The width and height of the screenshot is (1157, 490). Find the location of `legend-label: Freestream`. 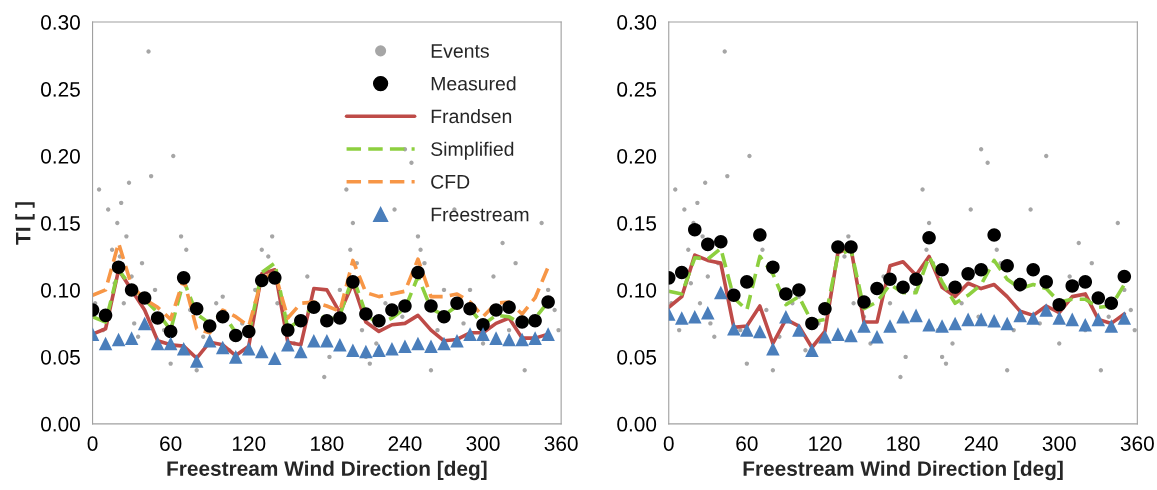

legend-label: Freestream is located at coordinates (480, 214).